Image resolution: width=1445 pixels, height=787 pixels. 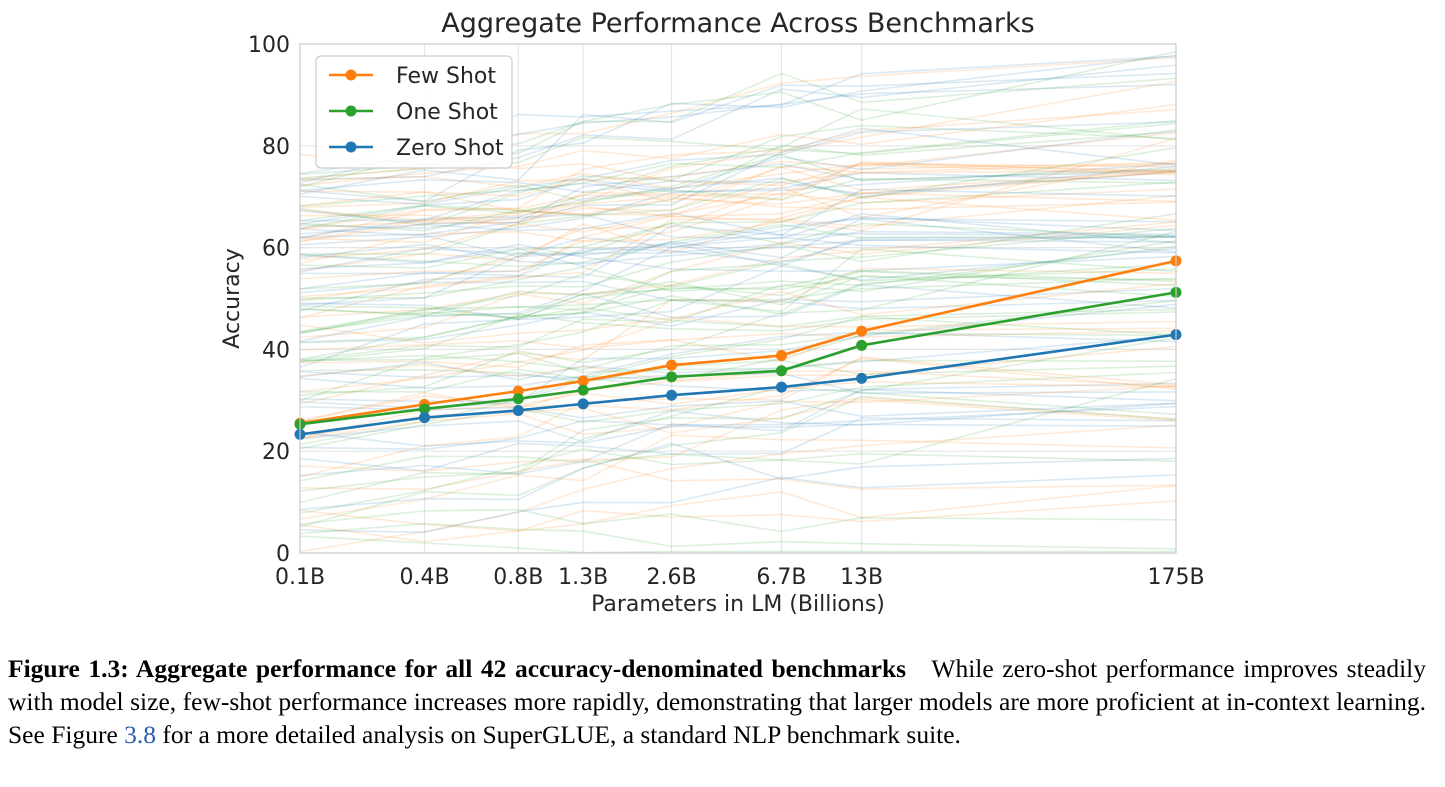 What do you see at coordinates (283, 554) in the screenshot?
I see `y-tick-label: 0` at bounding box center [283, 554].